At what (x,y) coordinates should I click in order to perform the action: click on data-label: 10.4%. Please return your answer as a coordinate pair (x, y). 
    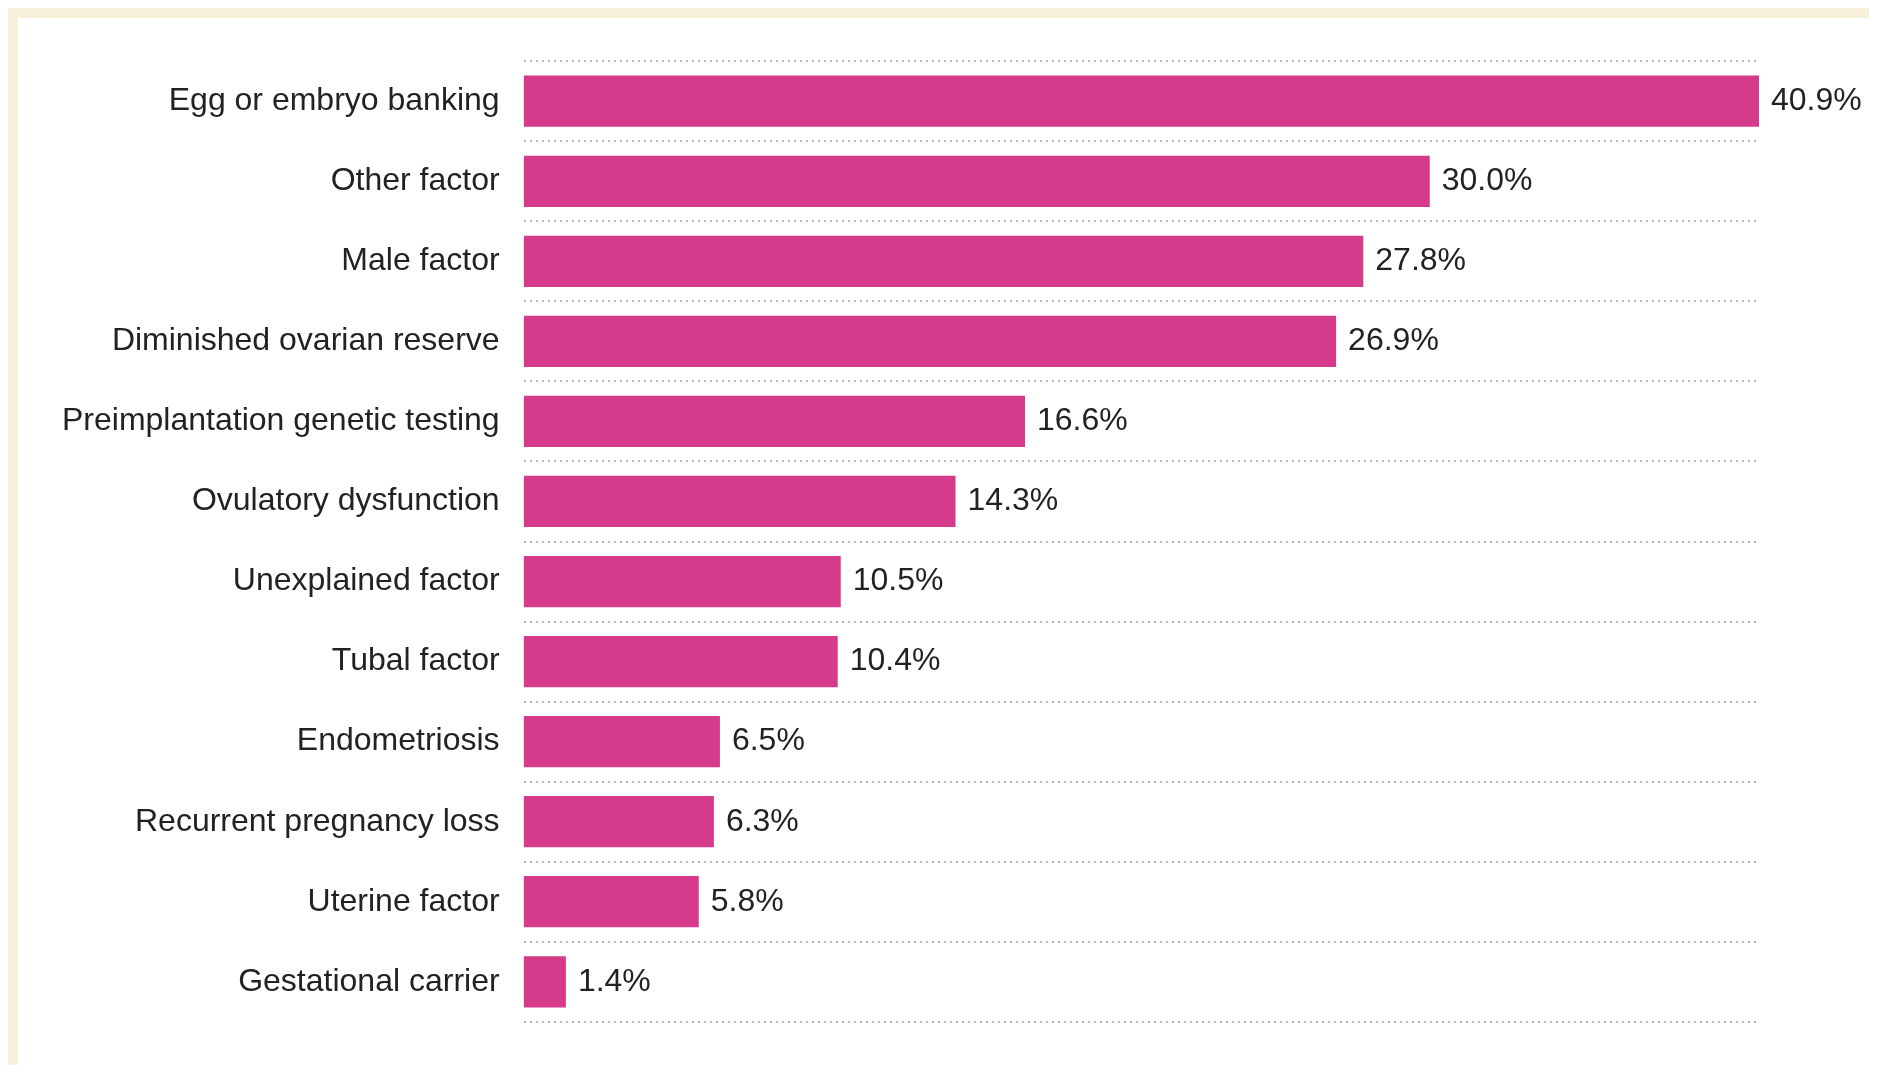
    Looking at the image, I should click on (895, 659).